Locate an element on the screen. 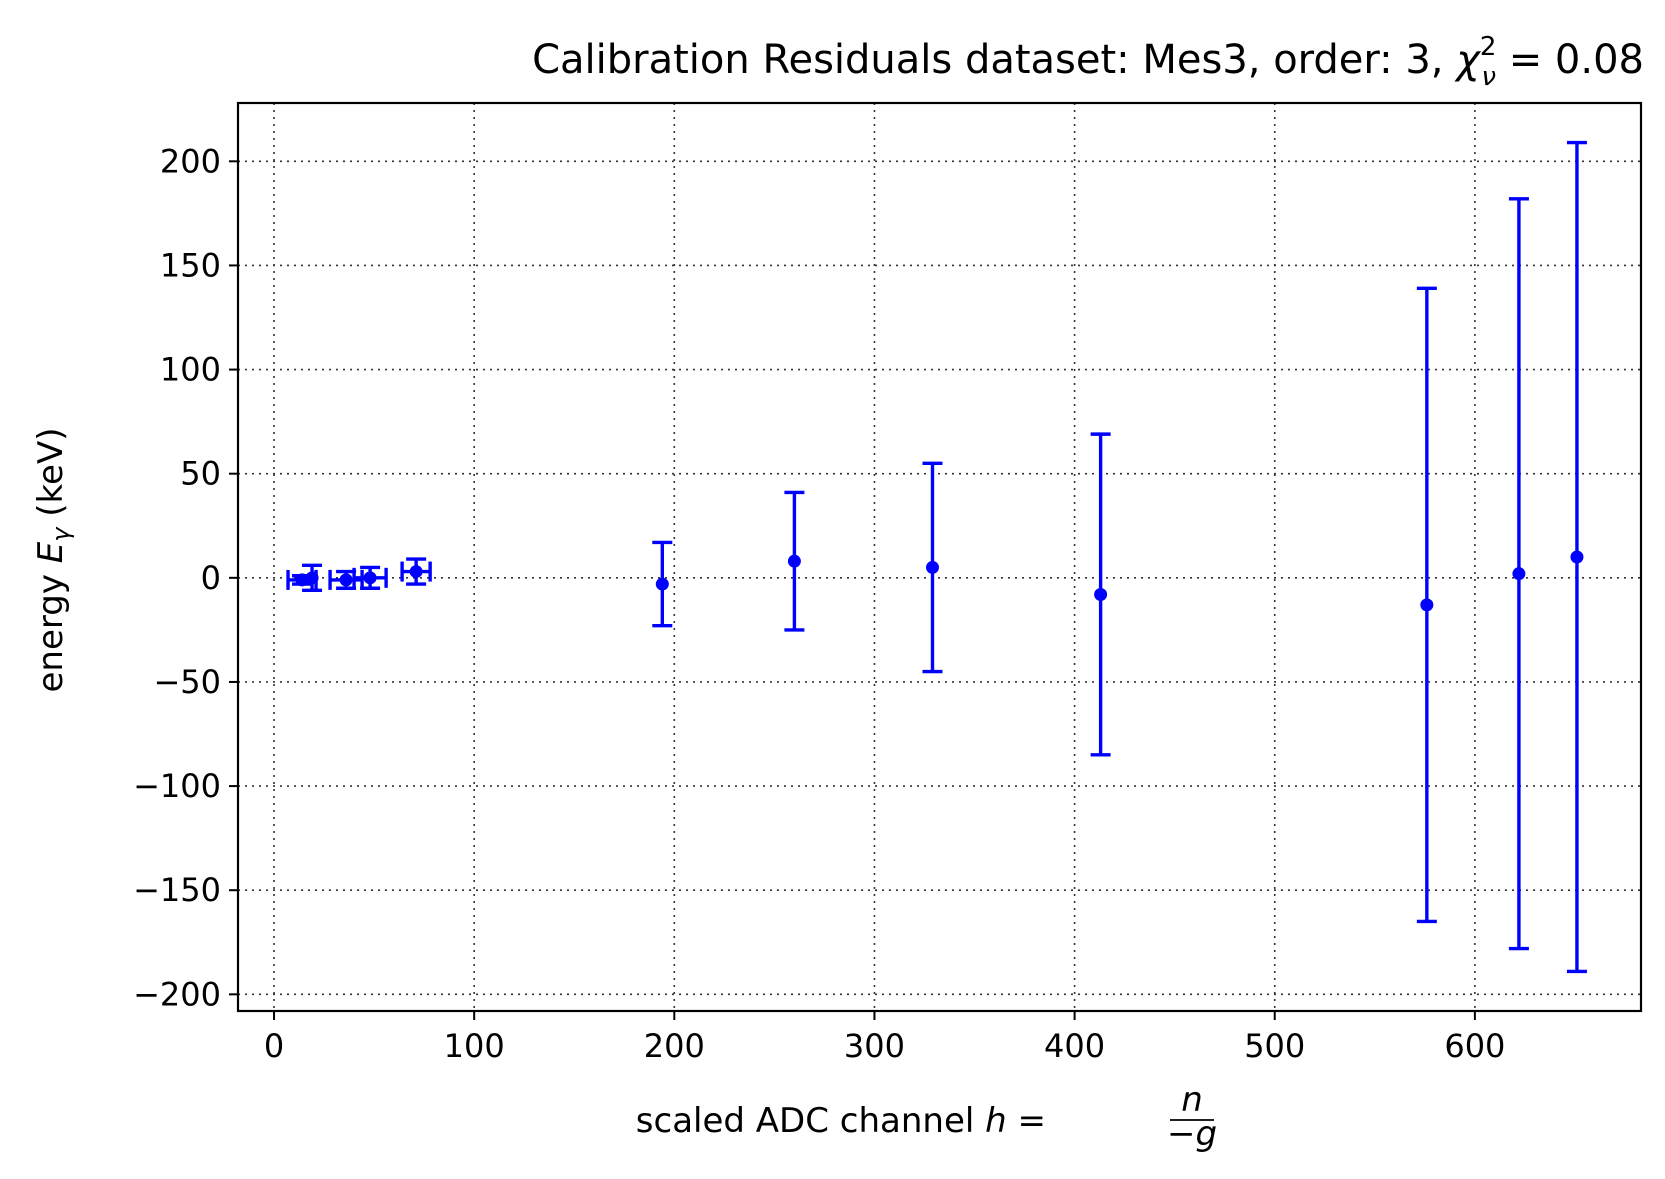  chart-title-equals: = 0.08 is located at coordinates (1570, 60).